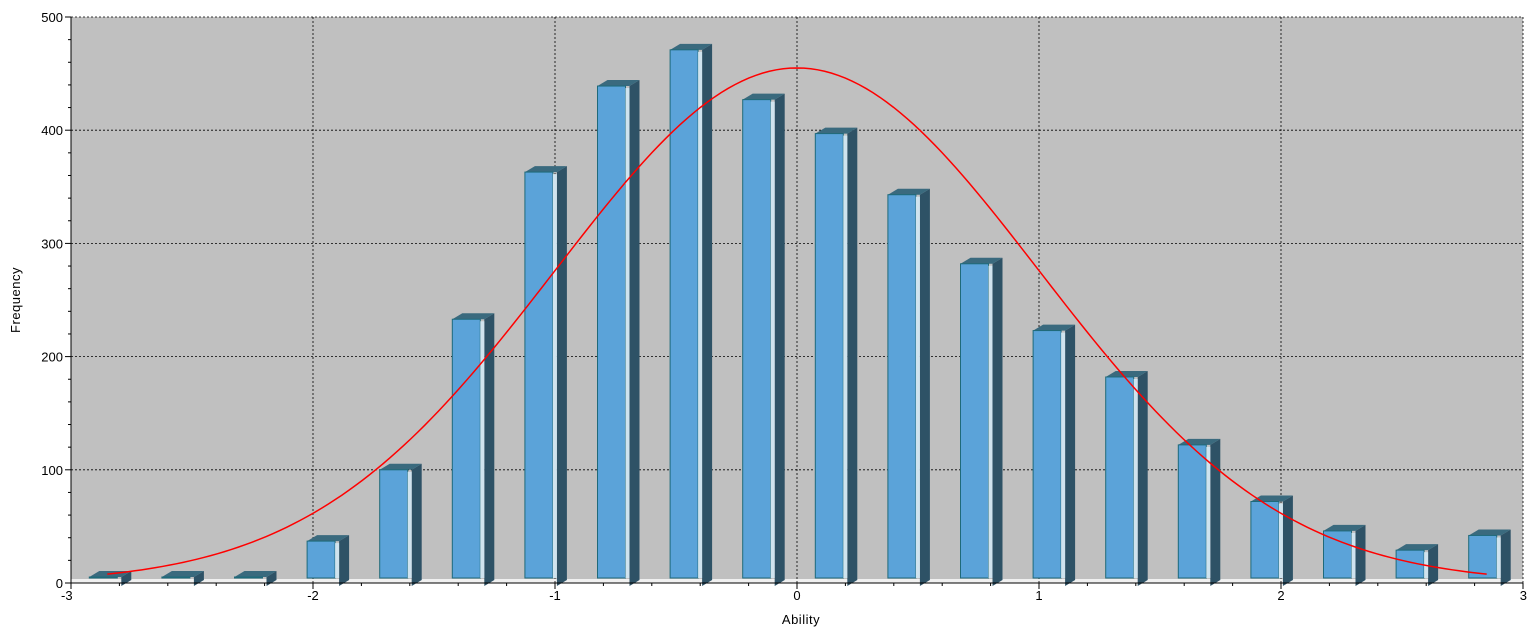  Describe the element at coordinates (1280, 595) in the screenshot. I see `x-tick-label: 2` at that location.